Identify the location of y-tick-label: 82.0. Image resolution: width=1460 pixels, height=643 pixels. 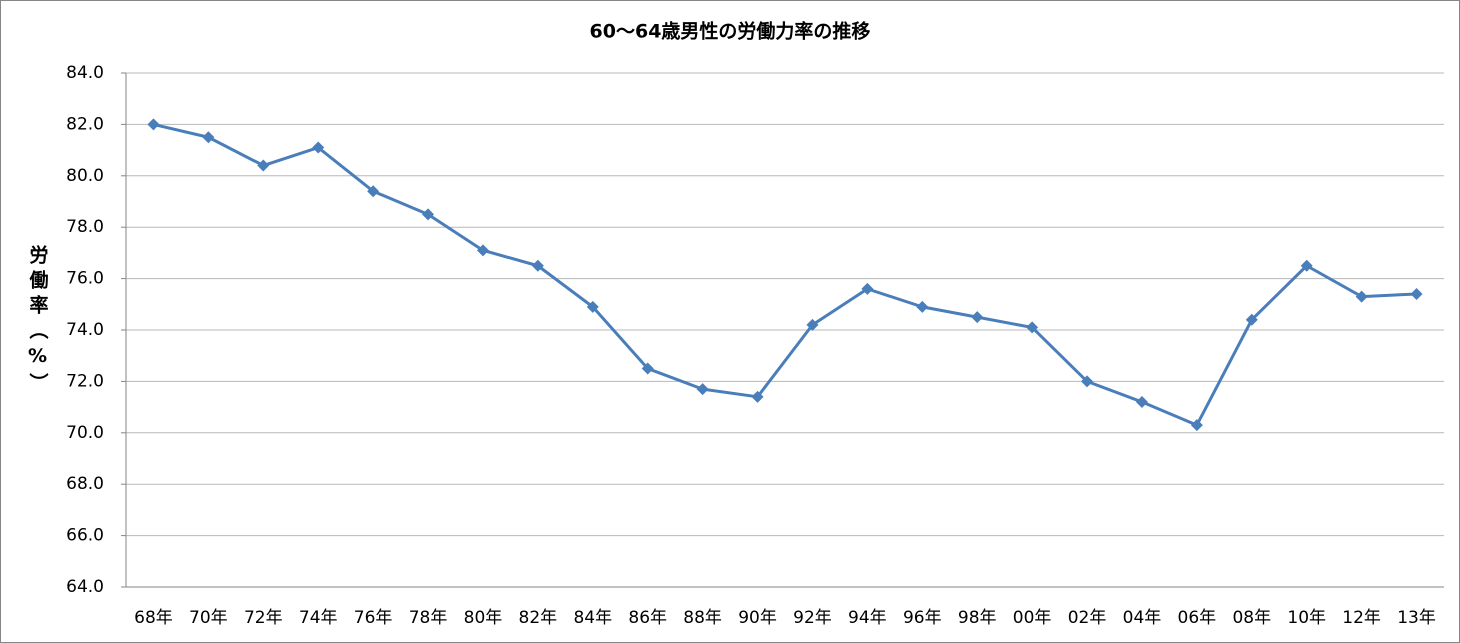
(85, 124).